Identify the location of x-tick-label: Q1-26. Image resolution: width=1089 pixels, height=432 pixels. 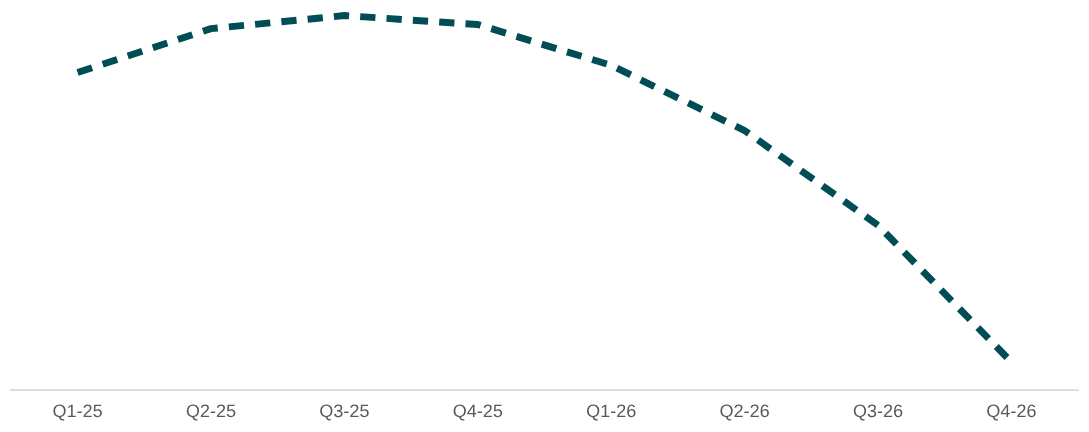
(611, 412).